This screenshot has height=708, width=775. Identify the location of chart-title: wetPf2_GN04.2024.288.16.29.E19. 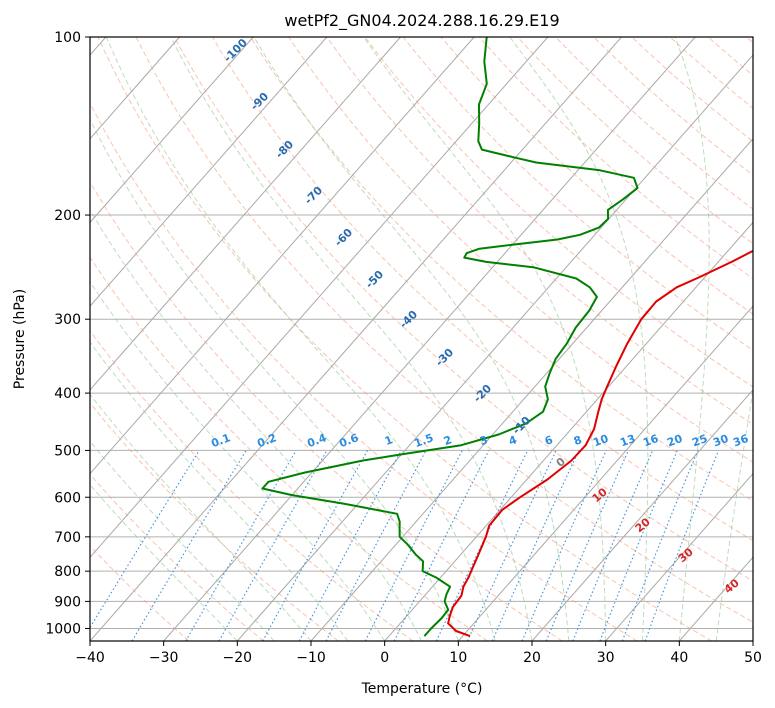
(421, 21).